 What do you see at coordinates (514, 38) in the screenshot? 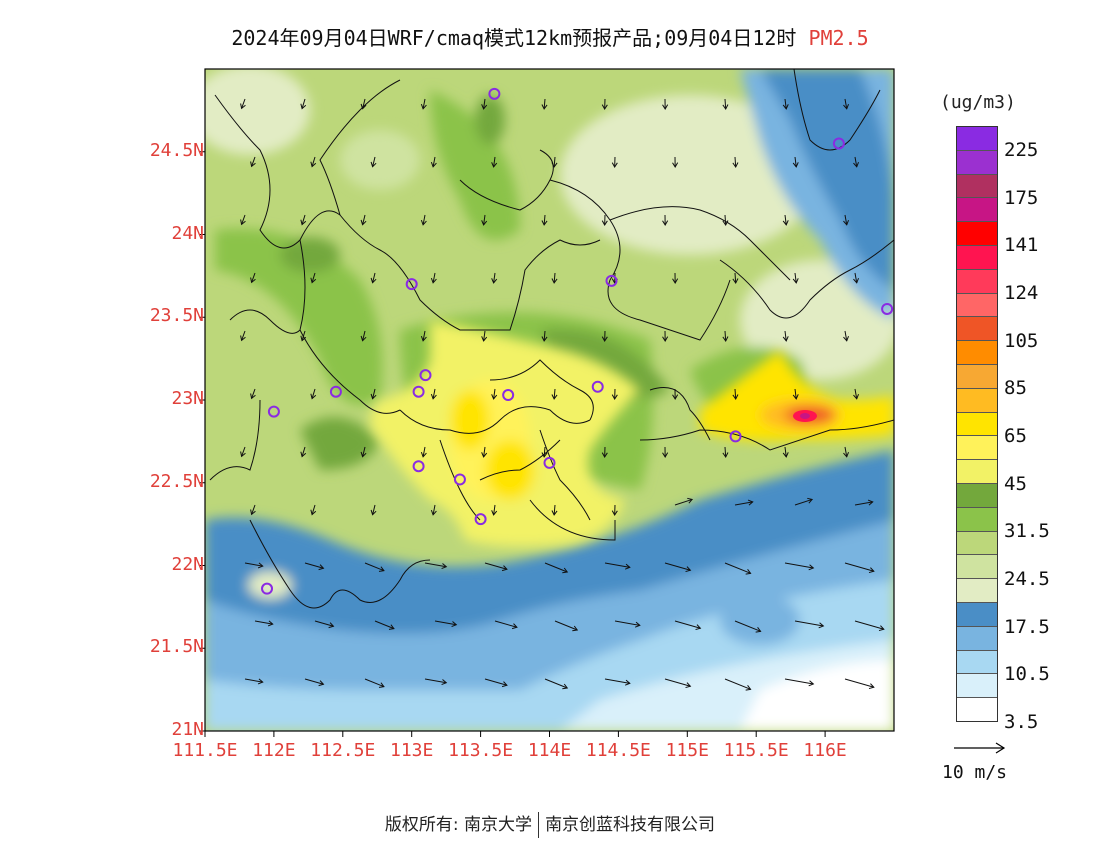
I see `title-main: 2024年09月04日WRF/cmaq模式12km预报产品;09月04日12时` at bounding box center [514, 38].